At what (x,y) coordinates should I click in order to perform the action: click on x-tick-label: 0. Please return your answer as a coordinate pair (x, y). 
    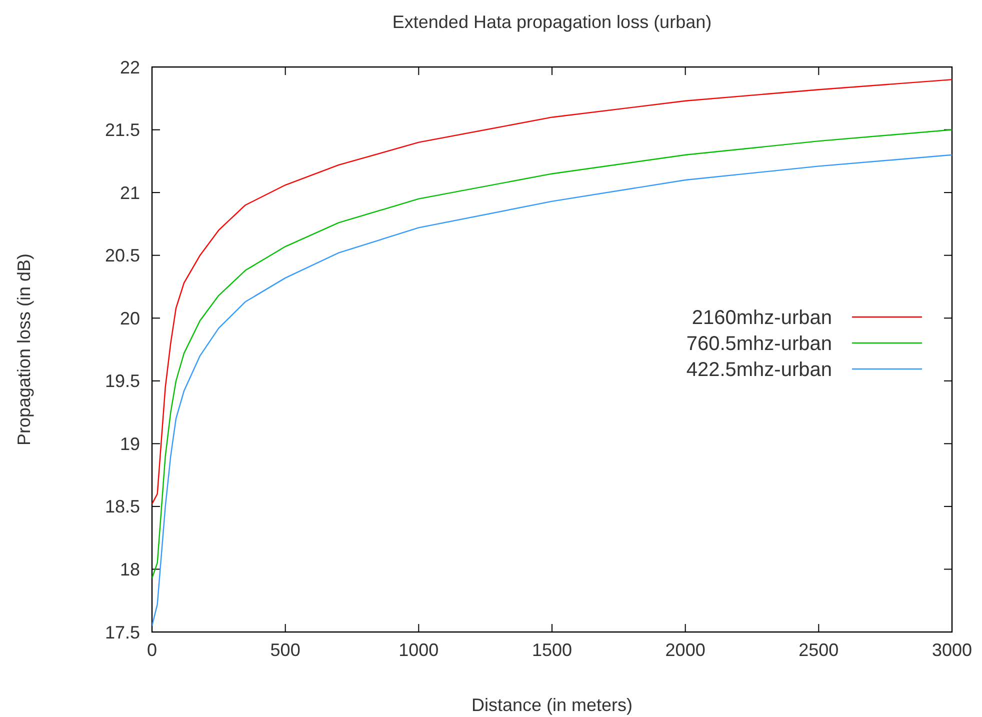
    Looking at the image, I should click on (152, 650).